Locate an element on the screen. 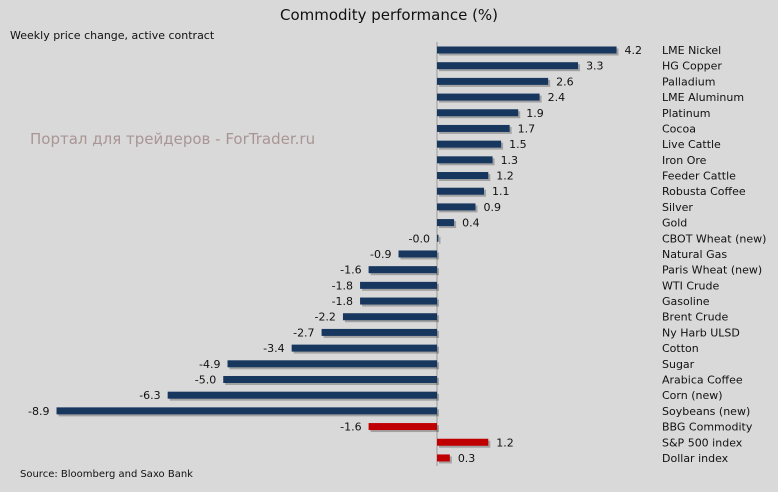 This screenshot has height=492, width=778. category-label: Corn (new) is located at coordinates (692, 395).